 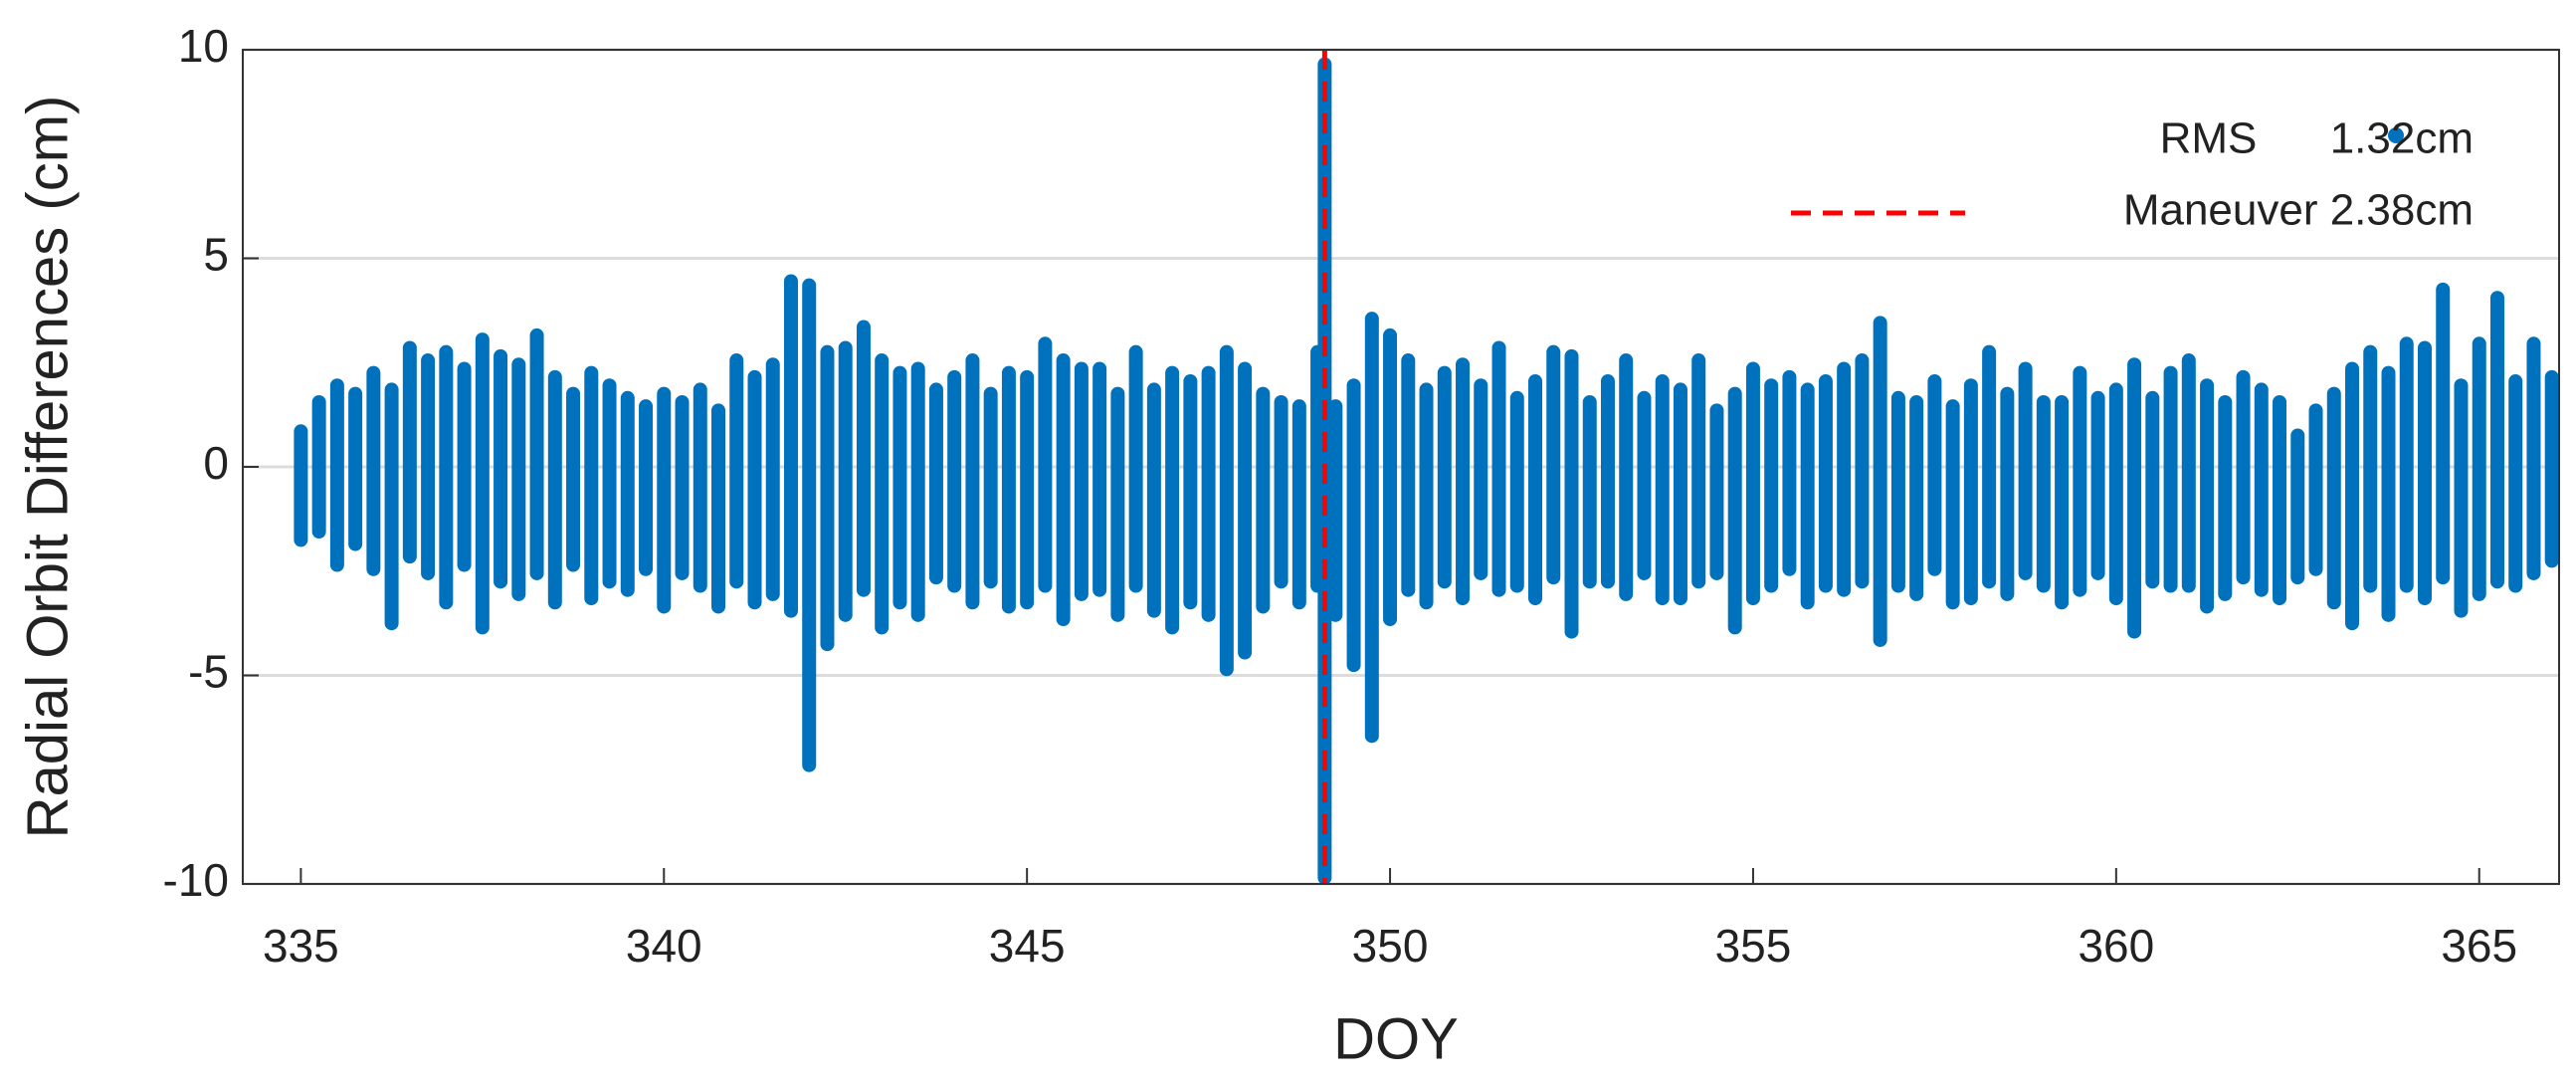 What do you see at coordinates (208, 672) in the screenshot?
I see `y-tick-label: -5` at bounding box center [208, 672].